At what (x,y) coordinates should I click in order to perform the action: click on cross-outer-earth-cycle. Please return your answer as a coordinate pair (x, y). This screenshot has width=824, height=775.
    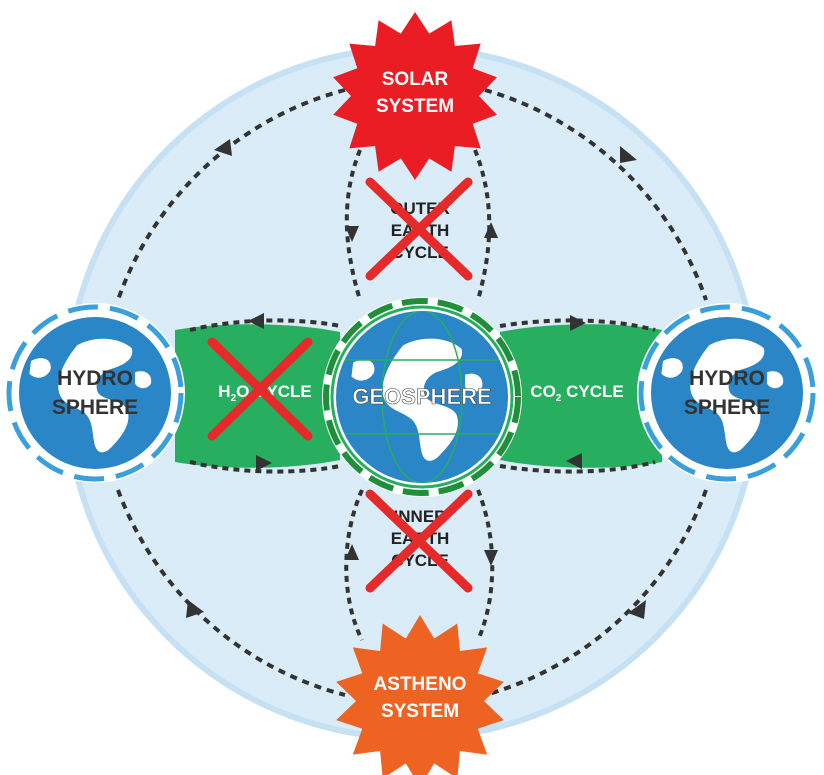
    Looking at the image, I should click on (419, 229).